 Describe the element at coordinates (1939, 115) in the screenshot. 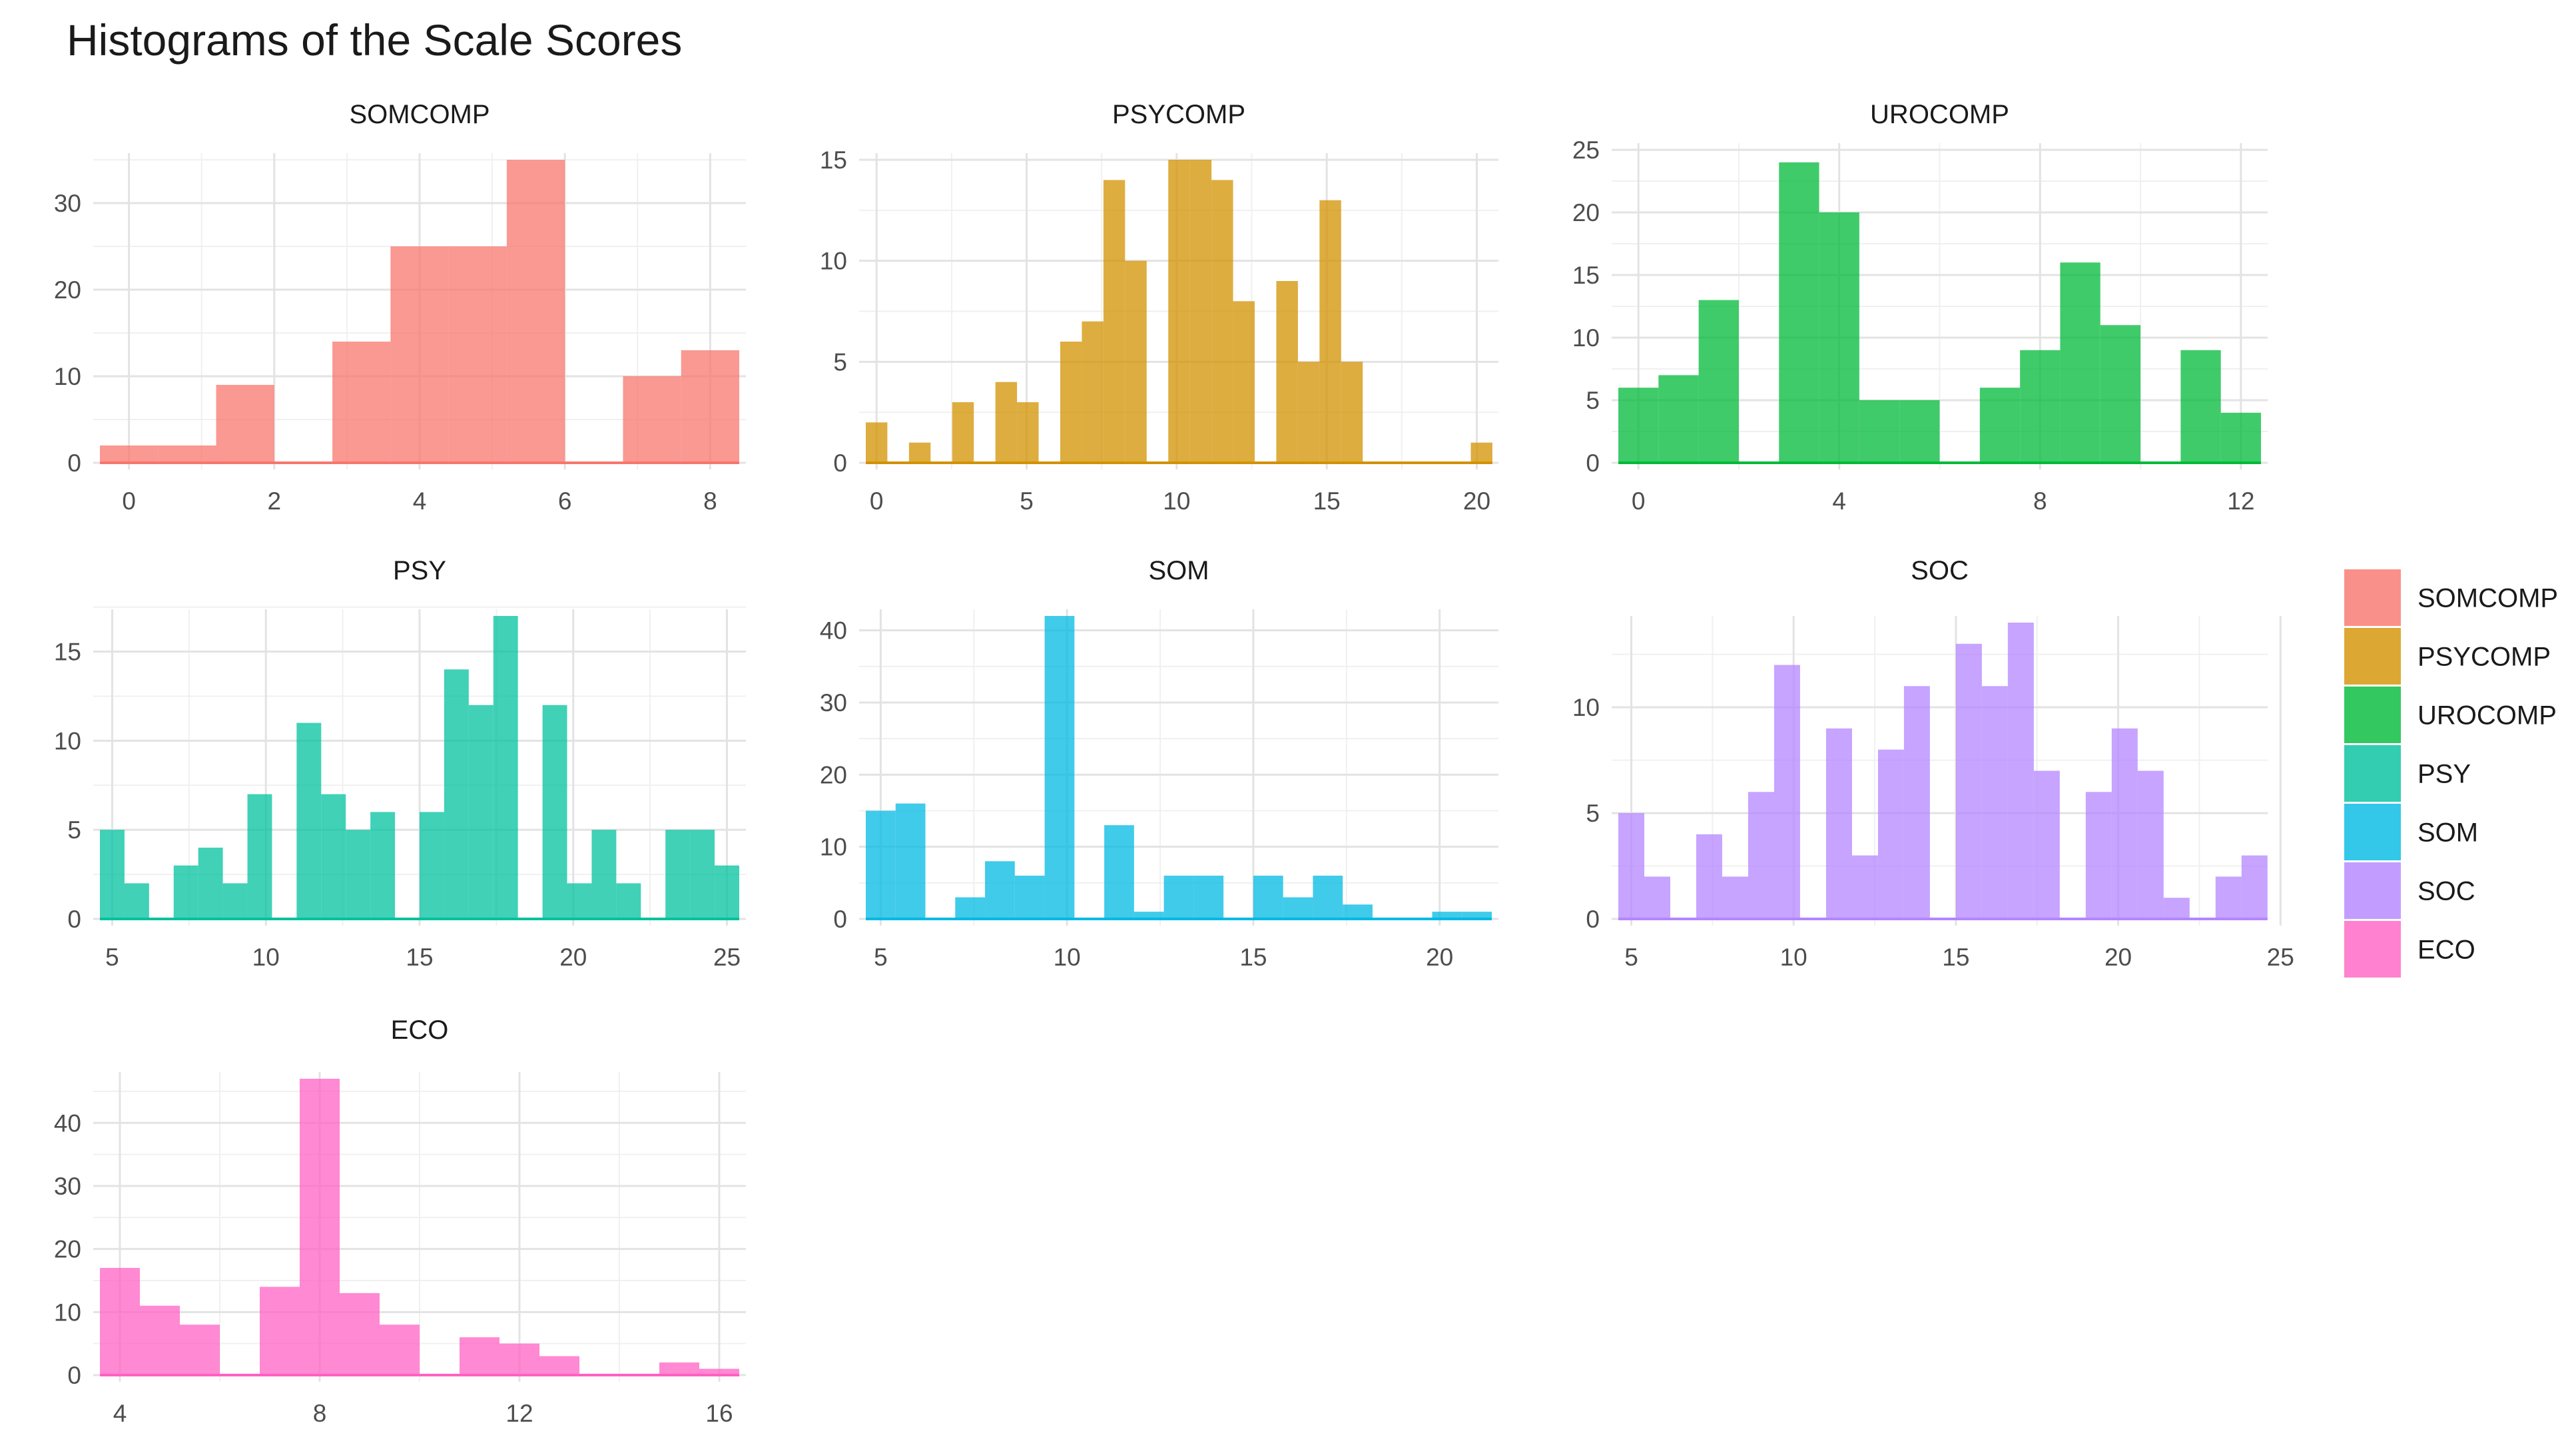

I see `panel-title: UROCOMP` at that location.